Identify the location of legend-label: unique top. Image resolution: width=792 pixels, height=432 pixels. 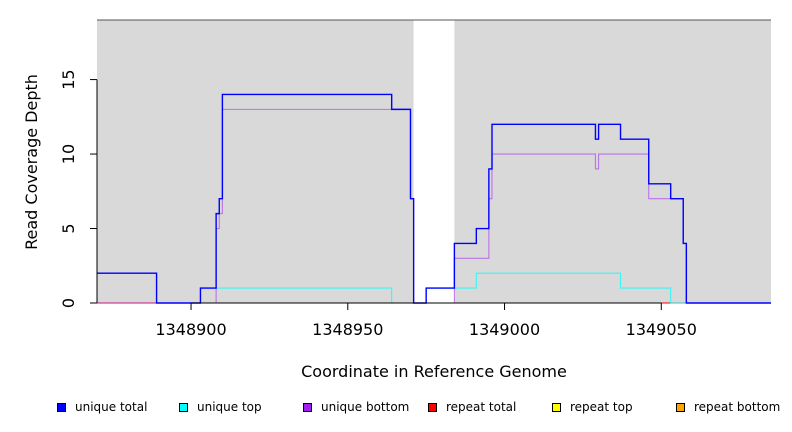
(229, 407).